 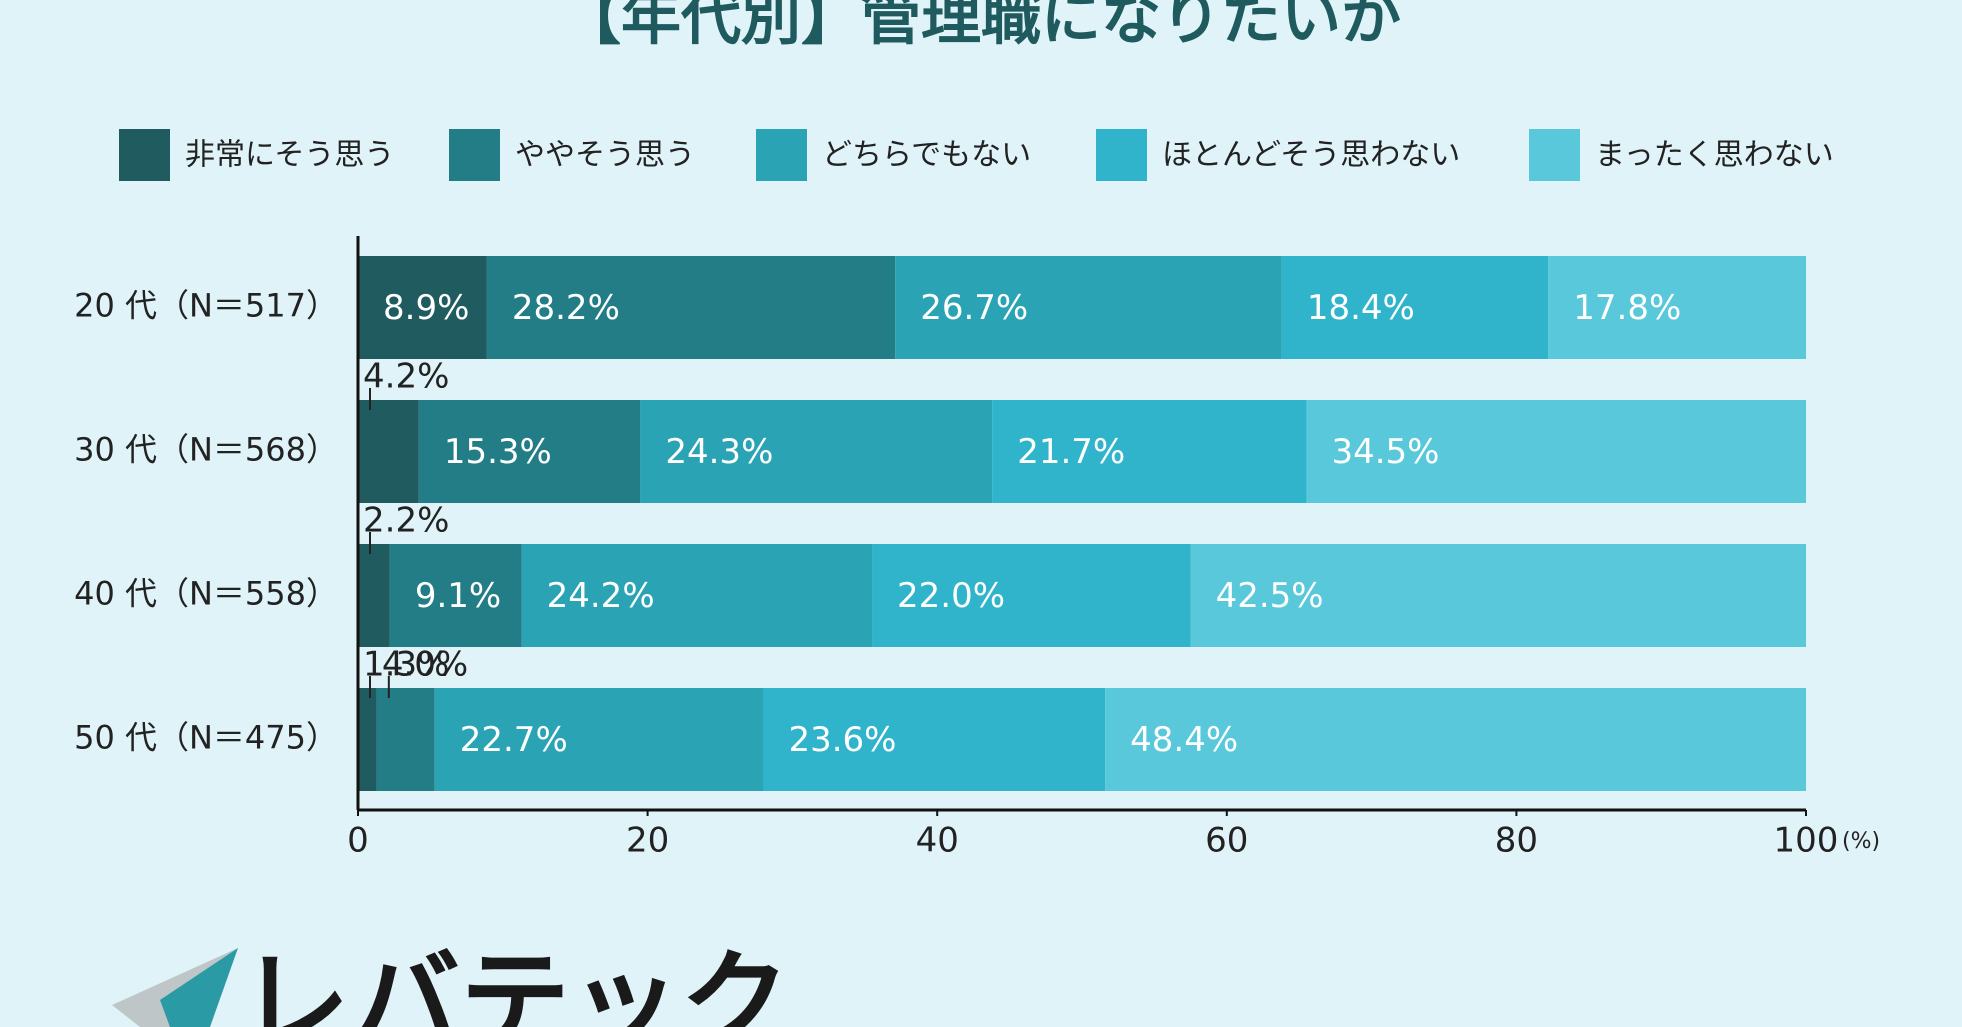 I want to click on value-label: 26.7%, so click(x=974, y=308).